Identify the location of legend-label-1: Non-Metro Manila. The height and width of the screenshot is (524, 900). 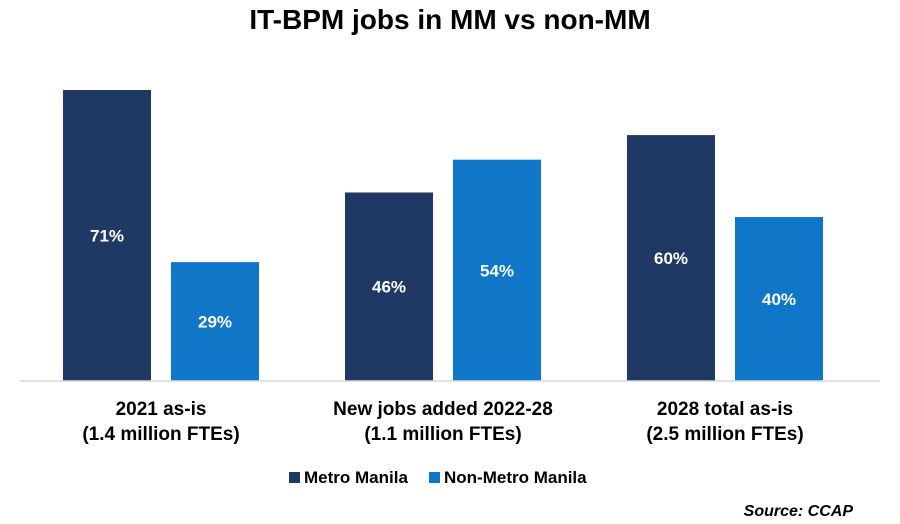
(515, 477).